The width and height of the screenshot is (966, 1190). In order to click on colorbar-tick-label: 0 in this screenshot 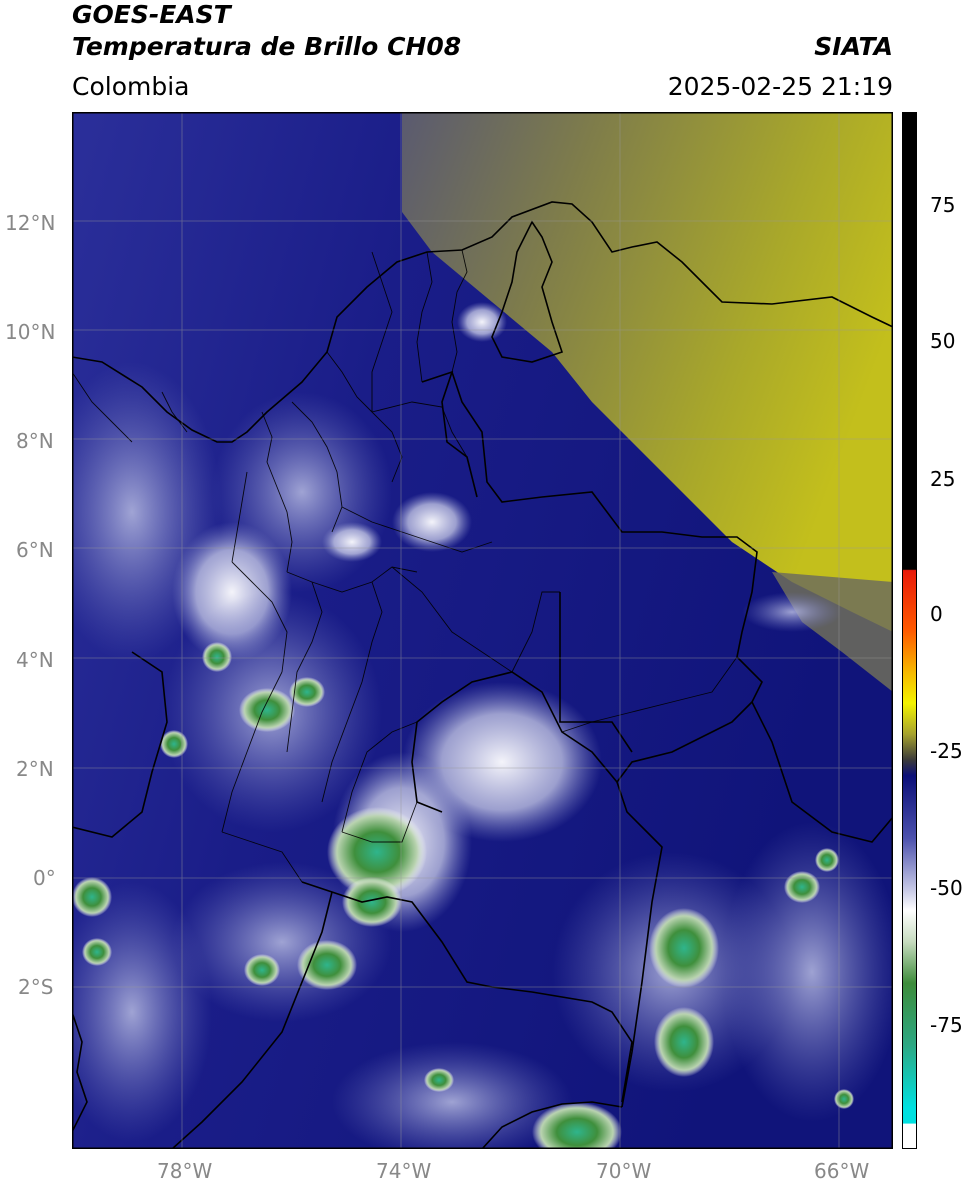, I will do `click(936, 614)`.